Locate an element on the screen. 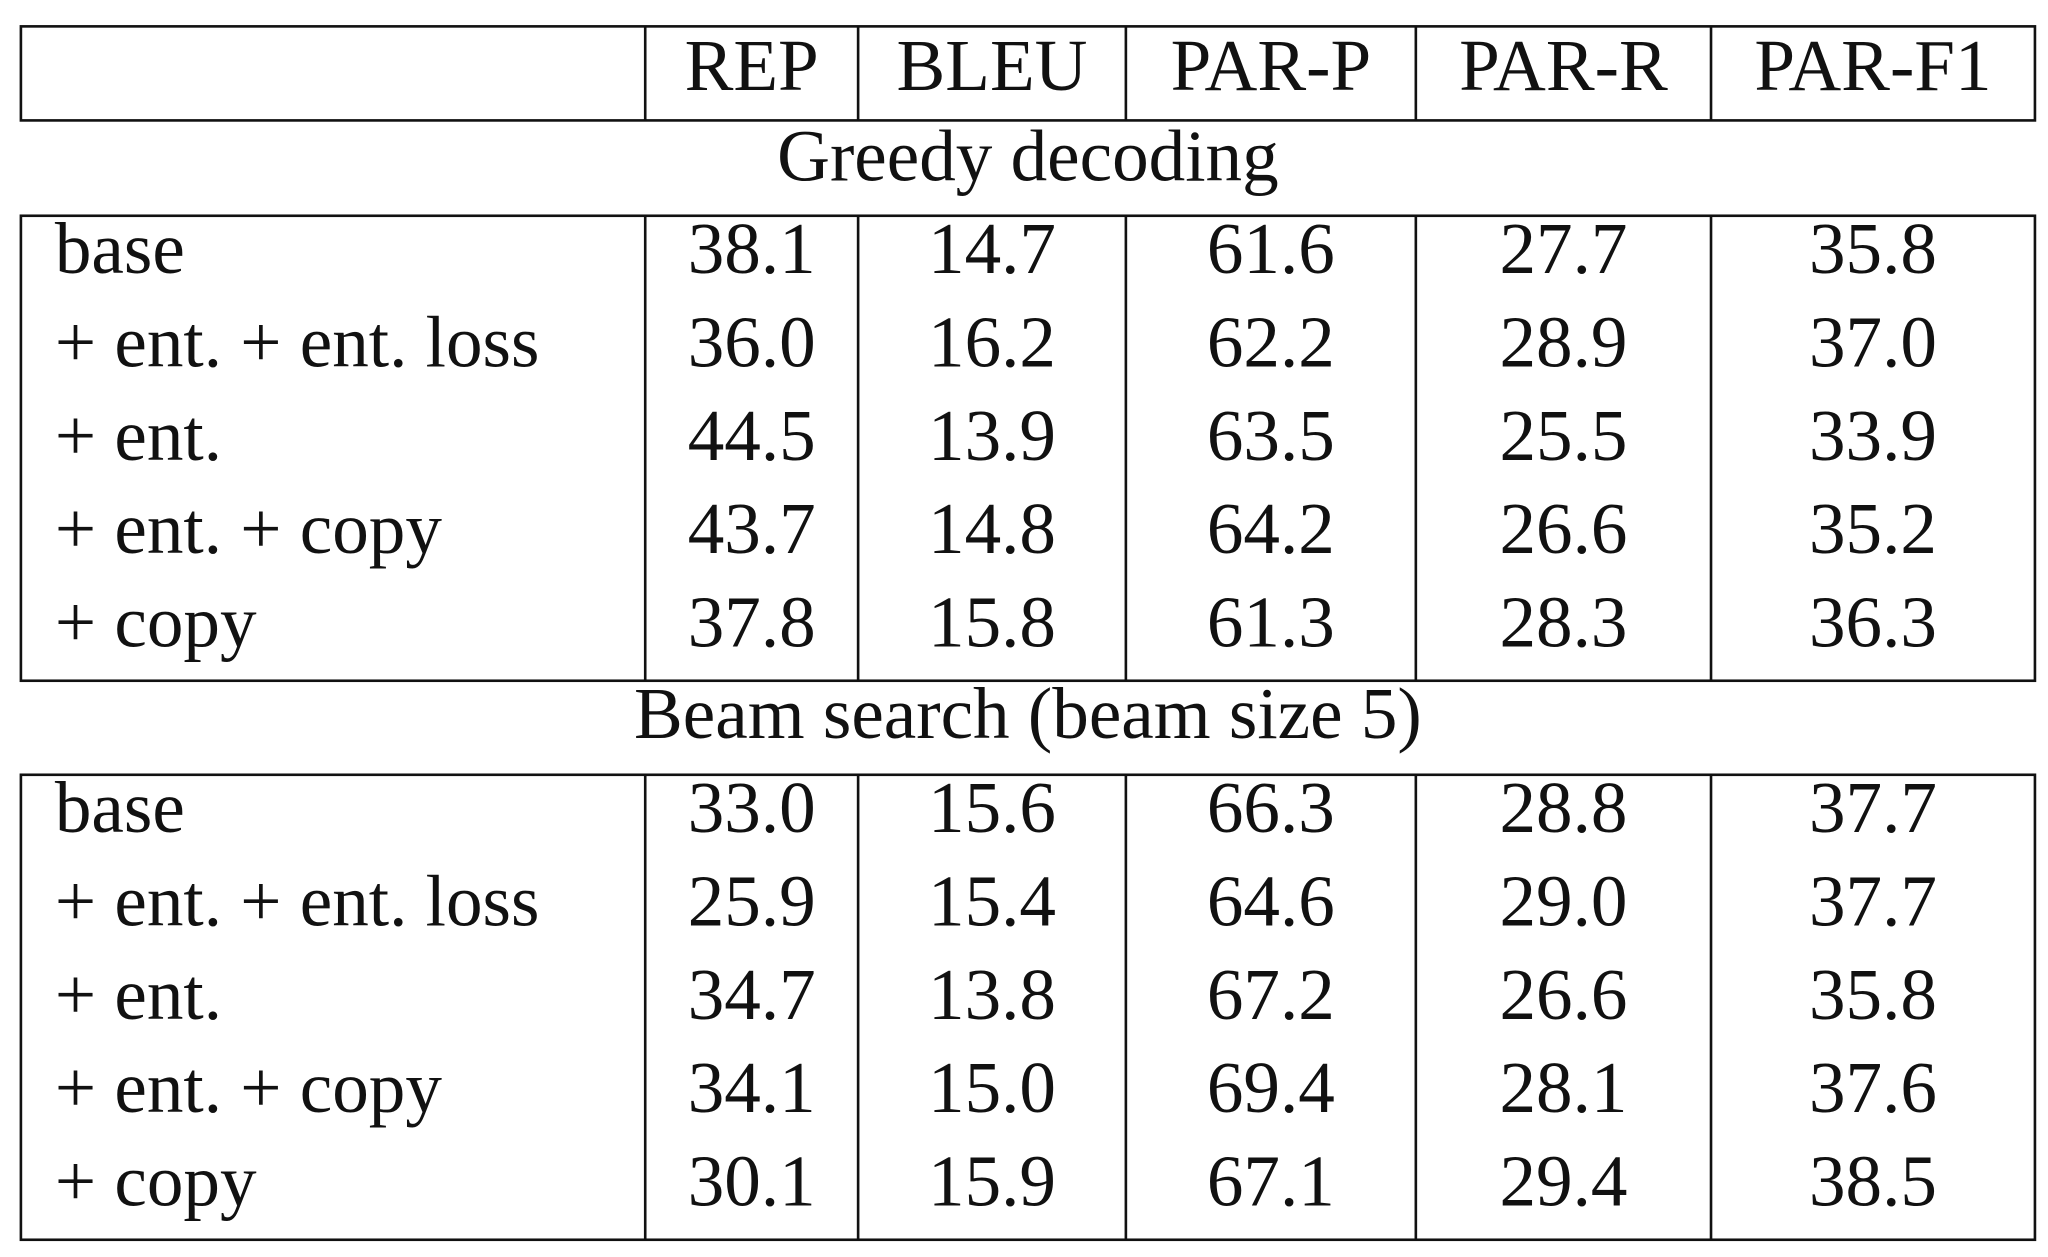 Image resolution: width=2048 pixels, height=1257 pixels. cell-value: 15.9 is located at coordinates (992, 1181).